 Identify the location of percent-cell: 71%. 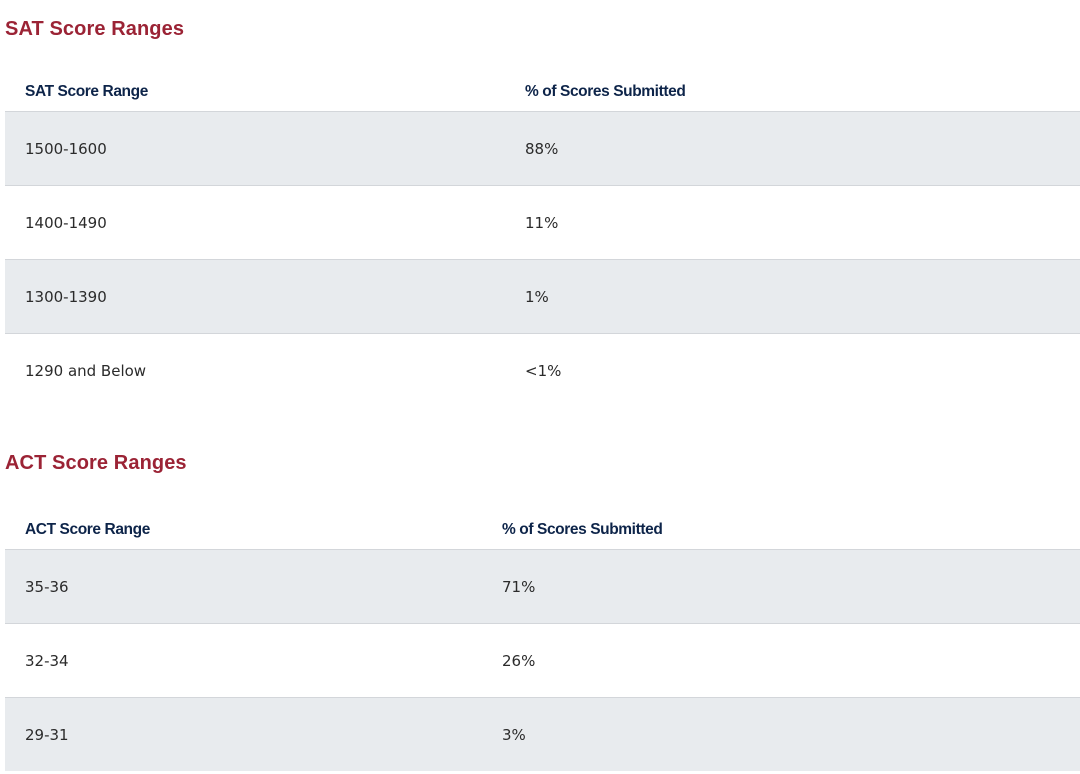
(781, 586).